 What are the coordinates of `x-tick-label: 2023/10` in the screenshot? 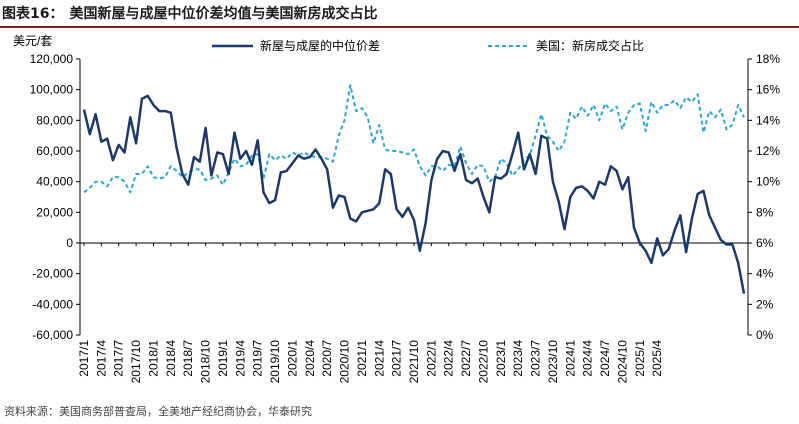 It's located at (553, 362).